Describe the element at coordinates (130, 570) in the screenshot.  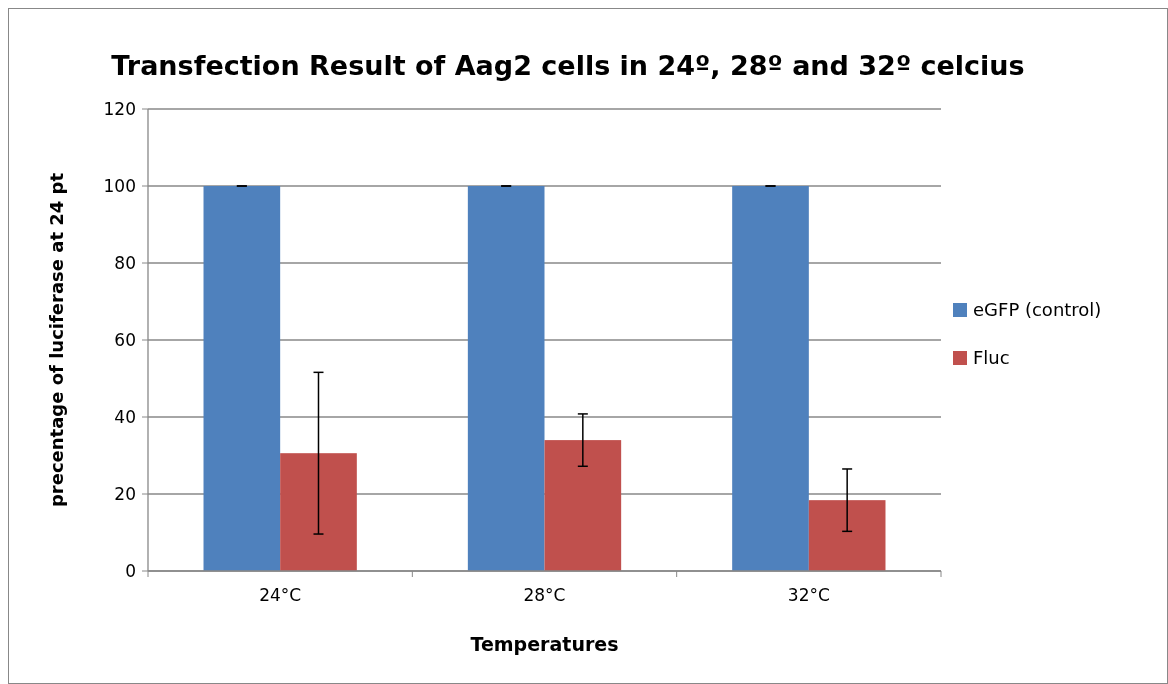
I see `y-tick-label: 0` at that location.